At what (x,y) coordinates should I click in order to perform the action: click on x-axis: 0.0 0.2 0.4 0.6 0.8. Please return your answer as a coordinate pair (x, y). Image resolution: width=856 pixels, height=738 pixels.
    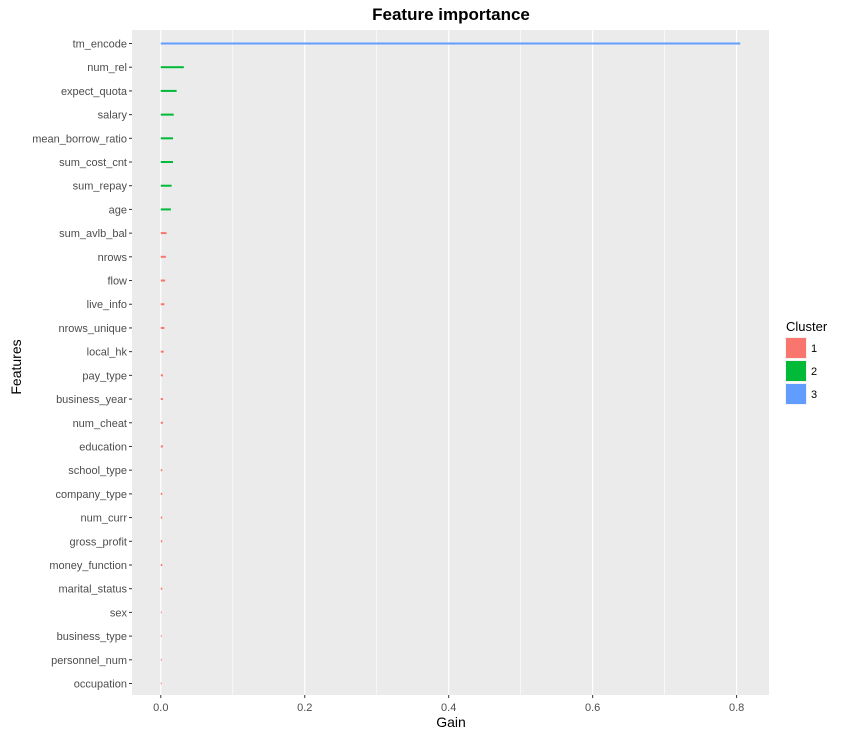
    Looking at the image, I should click on (448, 704).